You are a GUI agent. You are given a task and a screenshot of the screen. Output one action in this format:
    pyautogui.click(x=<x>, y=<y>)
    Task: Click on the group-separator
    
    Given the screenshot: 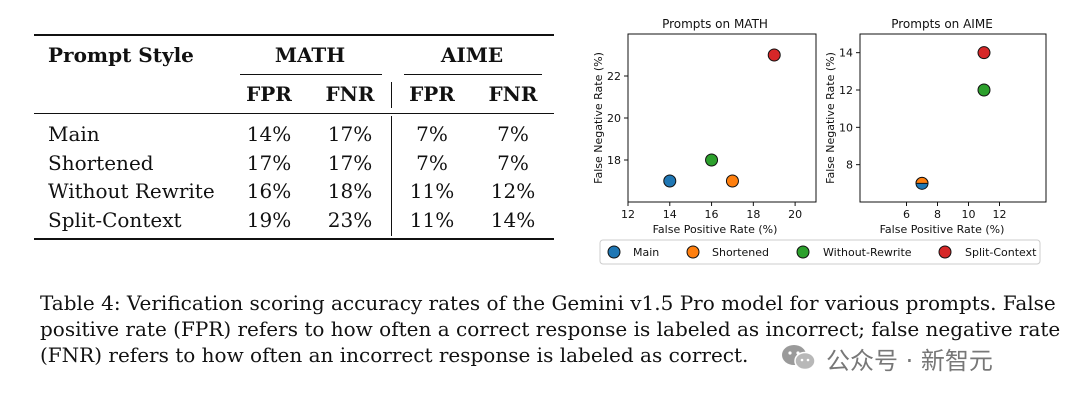 What is the action you would take?
    pyautogui.click(x=391, y=176)
    